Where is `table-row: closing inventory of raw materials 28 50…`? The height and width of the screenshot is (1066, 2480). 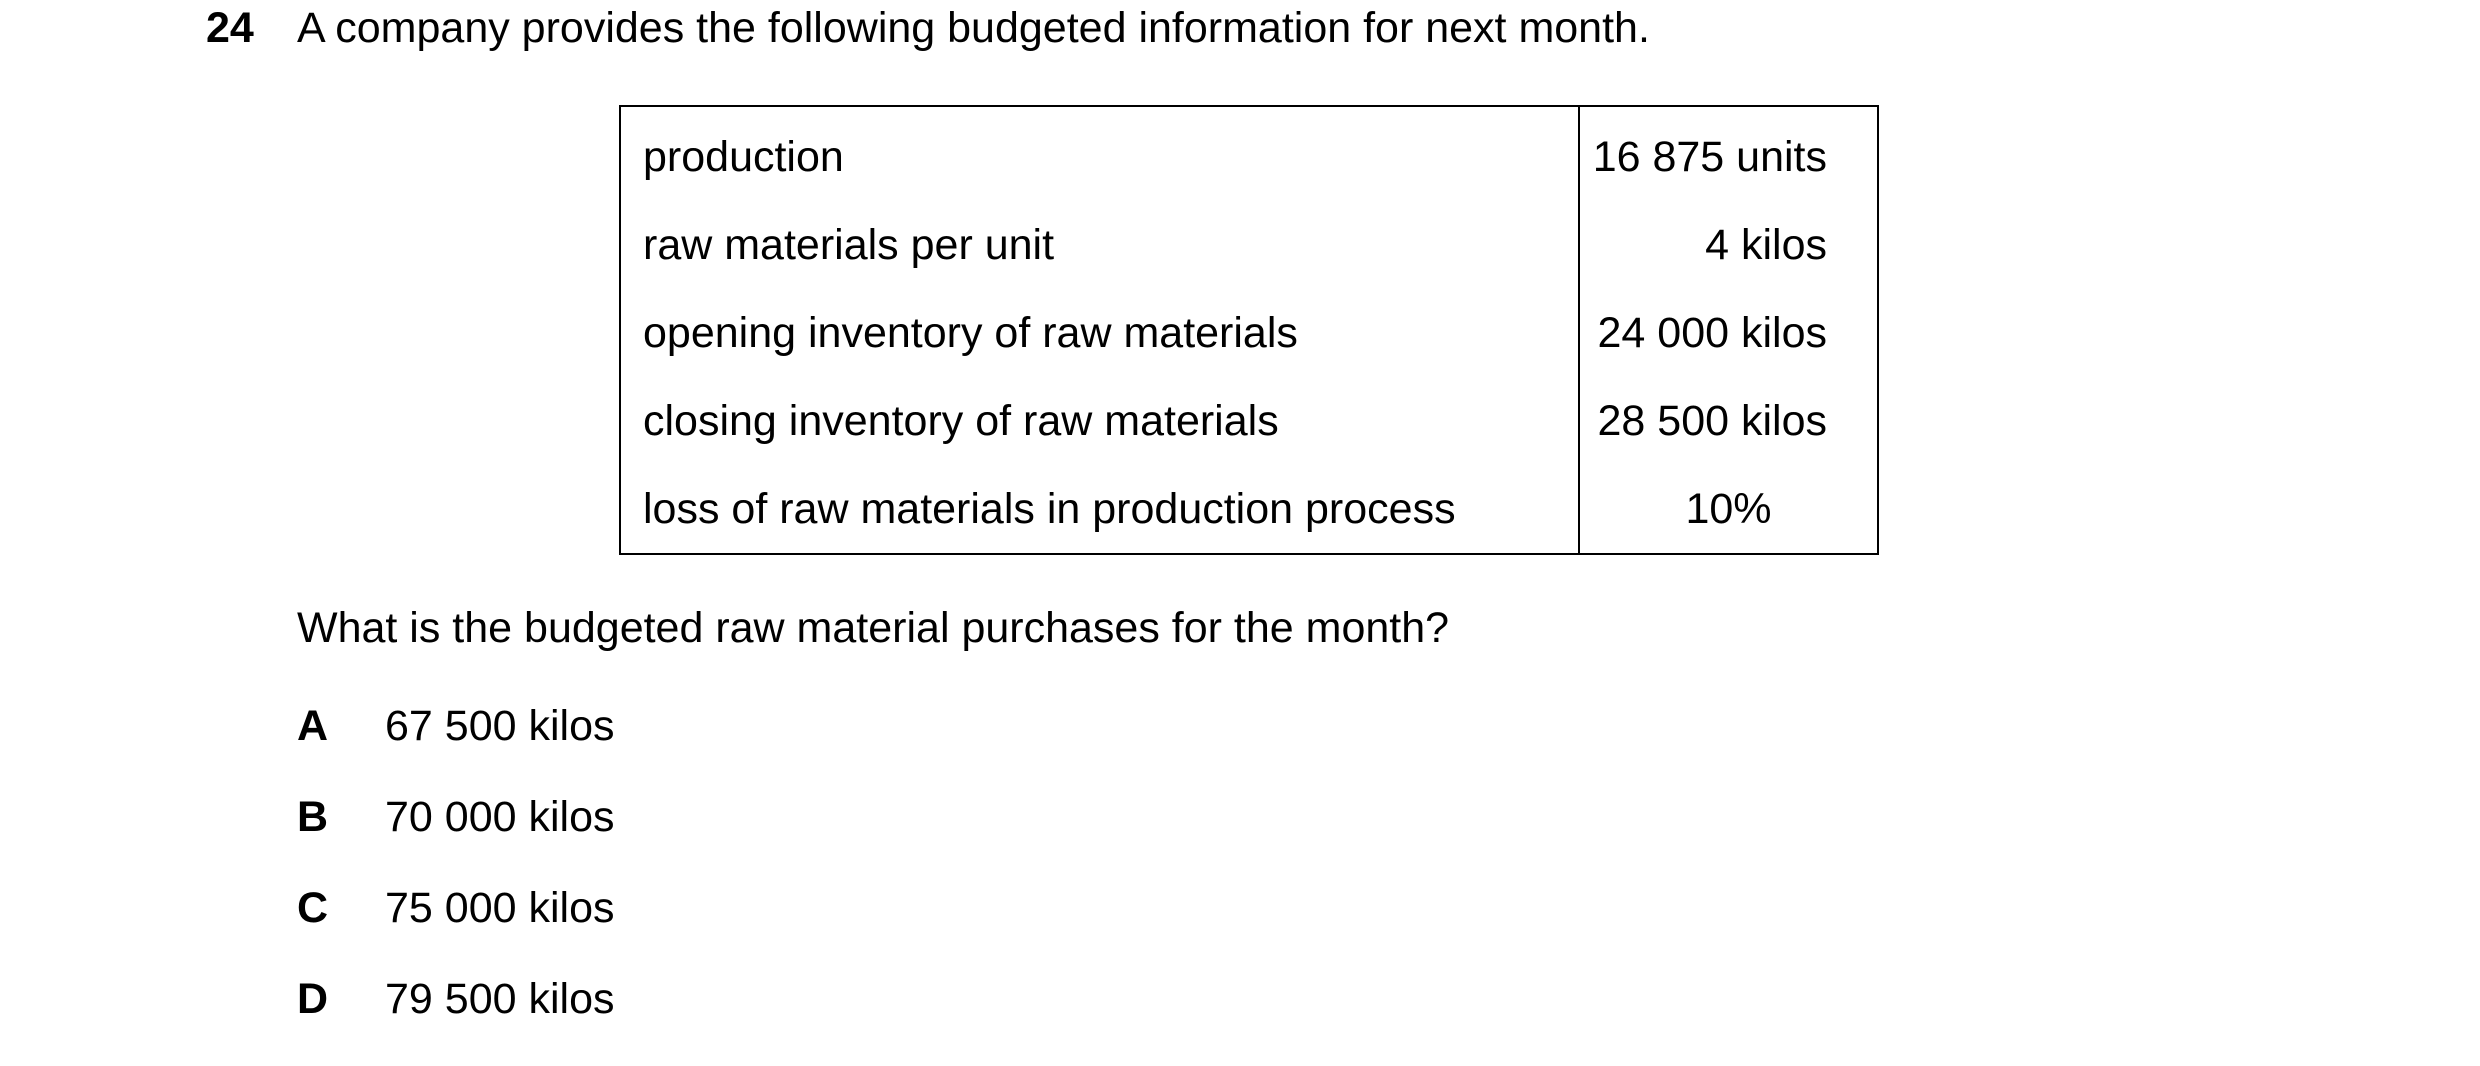 table-row: closing inventory of raw materials 28 50… is located at coordinates (1249, 421).